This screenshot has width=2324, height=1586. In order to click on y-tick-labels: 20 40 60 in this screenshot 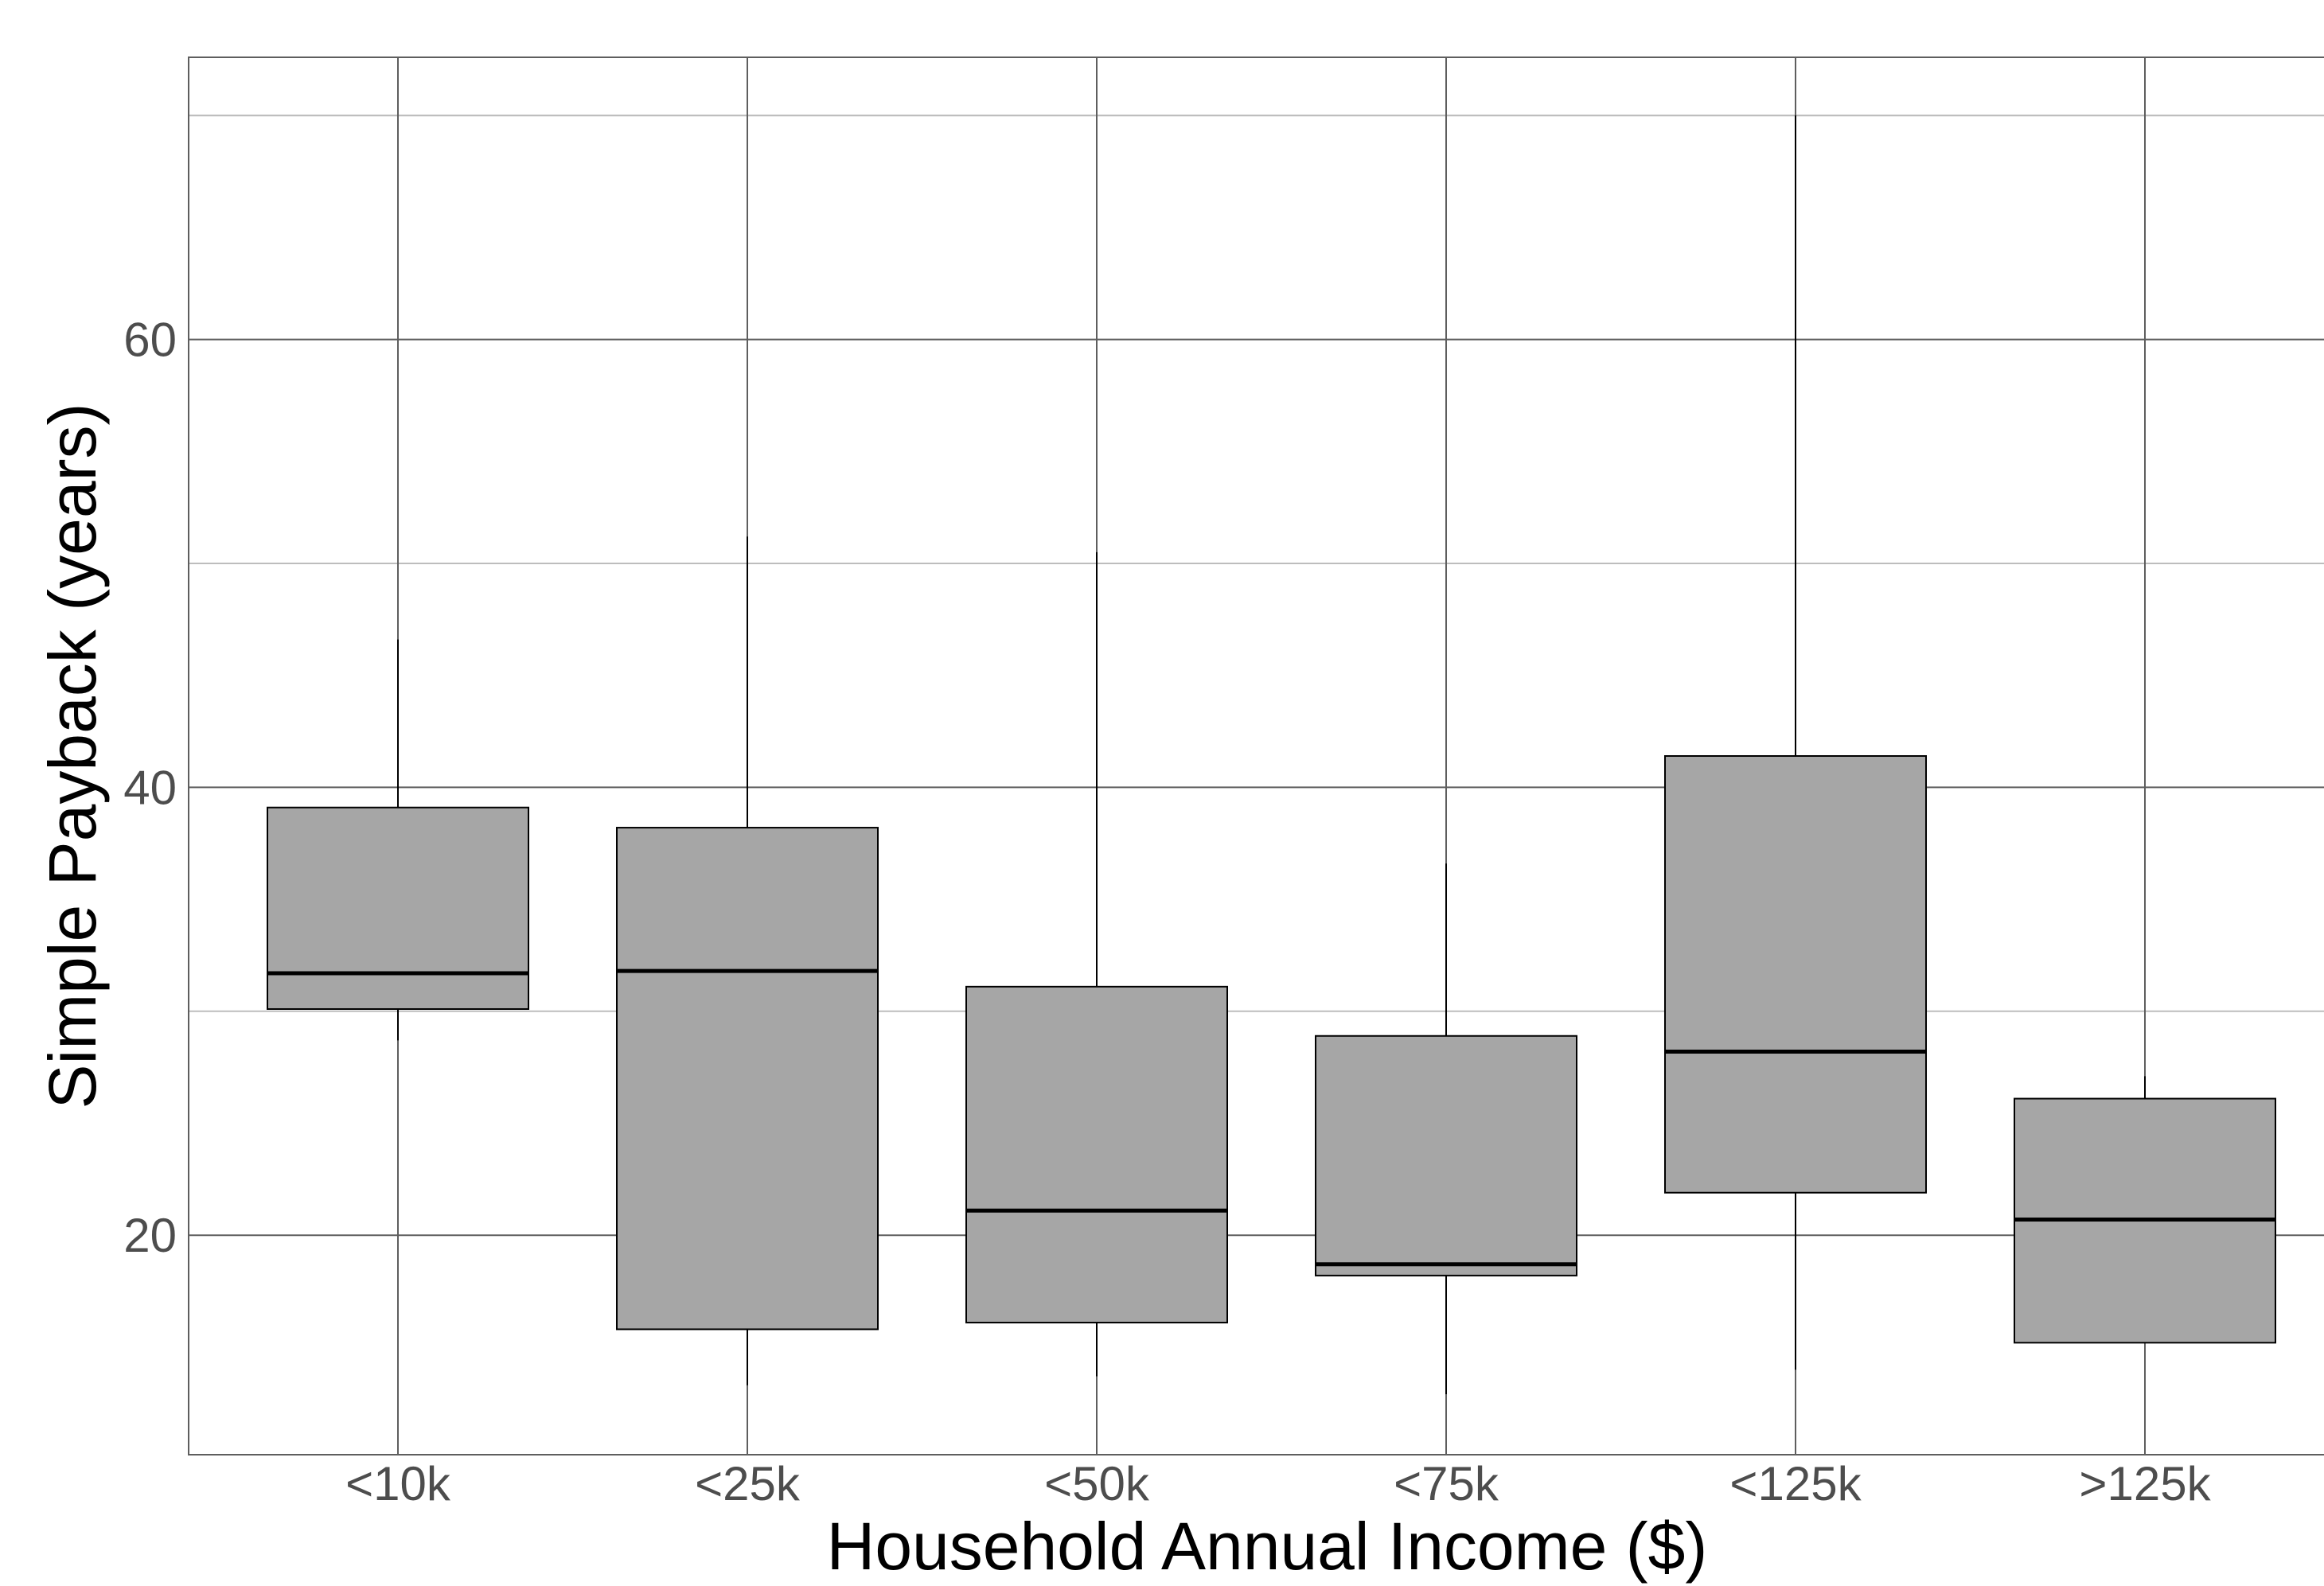, I will do `click(150, 788)`.